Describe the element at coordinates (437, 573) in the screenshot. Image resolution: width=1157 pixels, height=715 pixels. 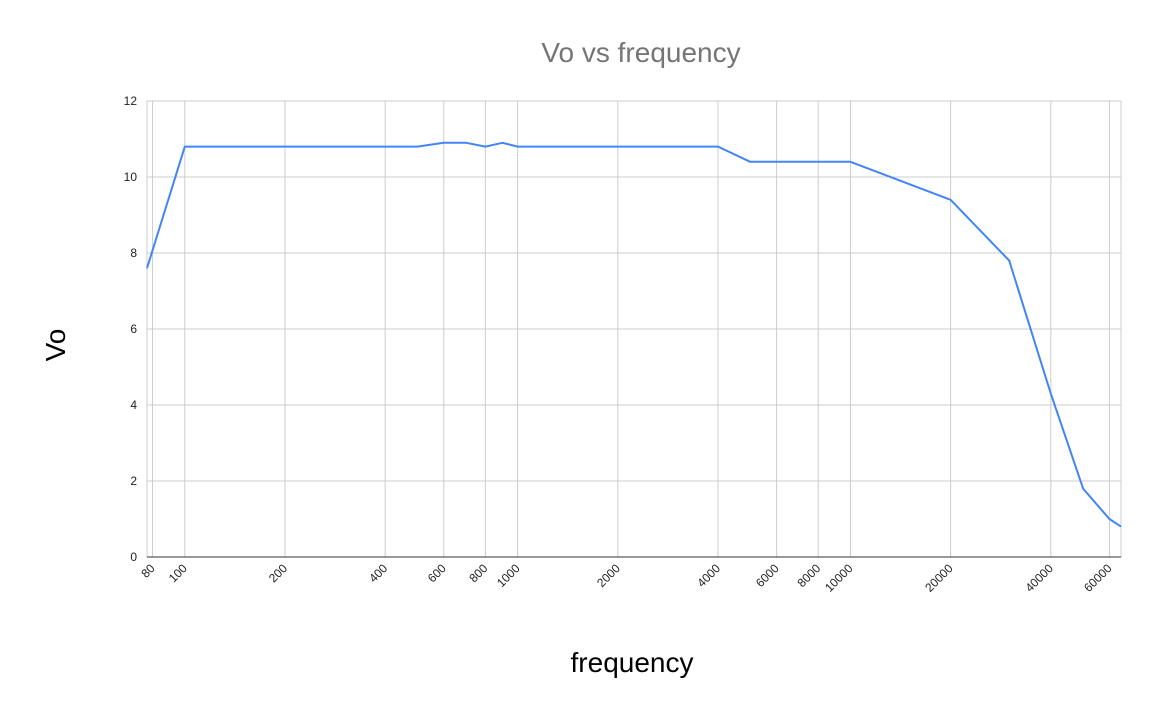
I see `x-tick-label: 600` at that location.